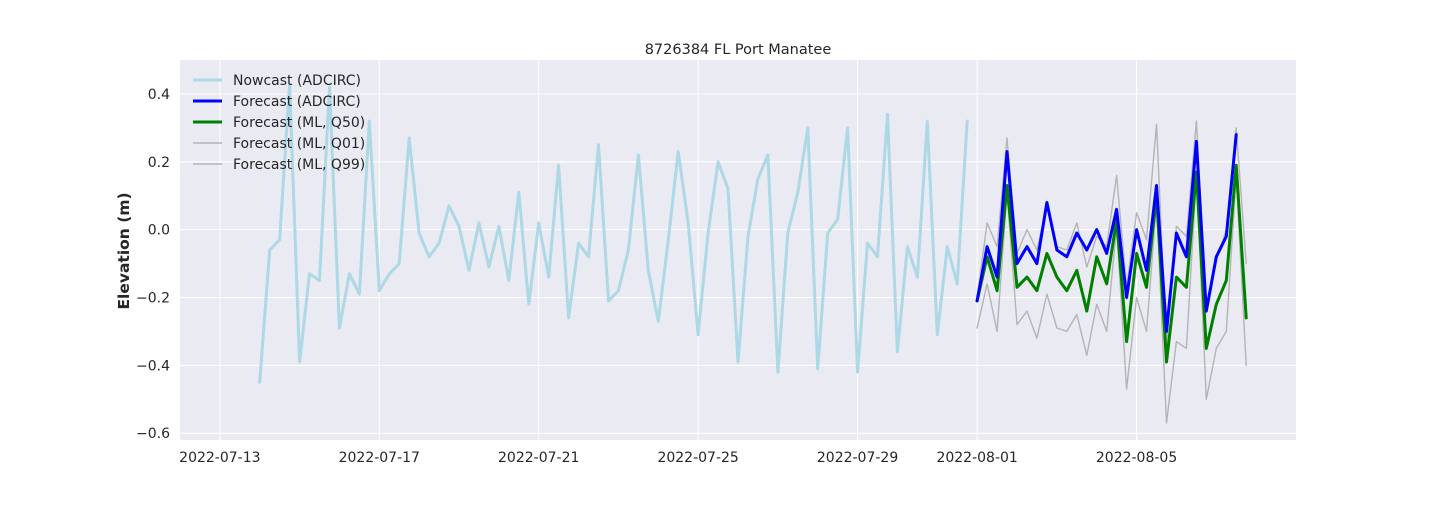 This screenshot has width=1440, height=509. I want to click on legend-label: Forecast (ML, Q99), so click(299, 165).